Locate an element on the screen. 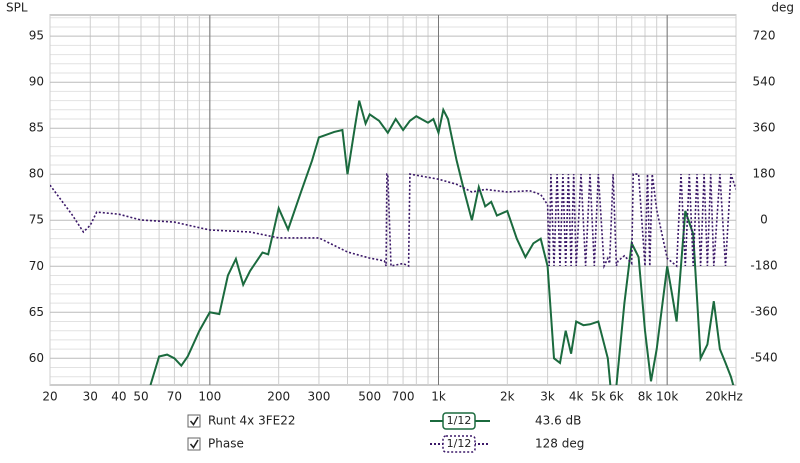 This screenshot has width=800, height=463. x-tick-label: 5k is located at coordinates (598, 397).